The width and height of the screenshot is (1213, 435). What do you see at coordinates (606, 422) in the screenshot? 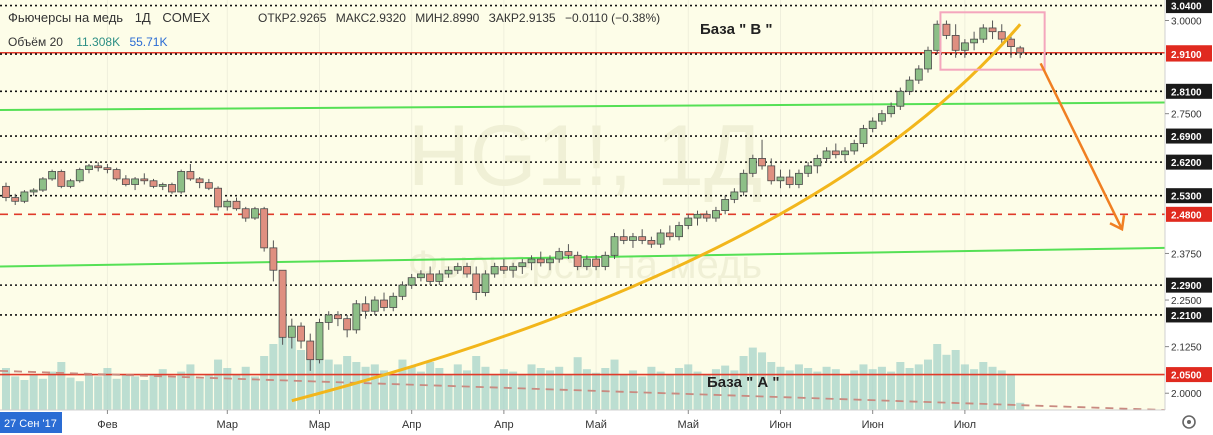
I see `time-axis` at bounding box center [606, 422].